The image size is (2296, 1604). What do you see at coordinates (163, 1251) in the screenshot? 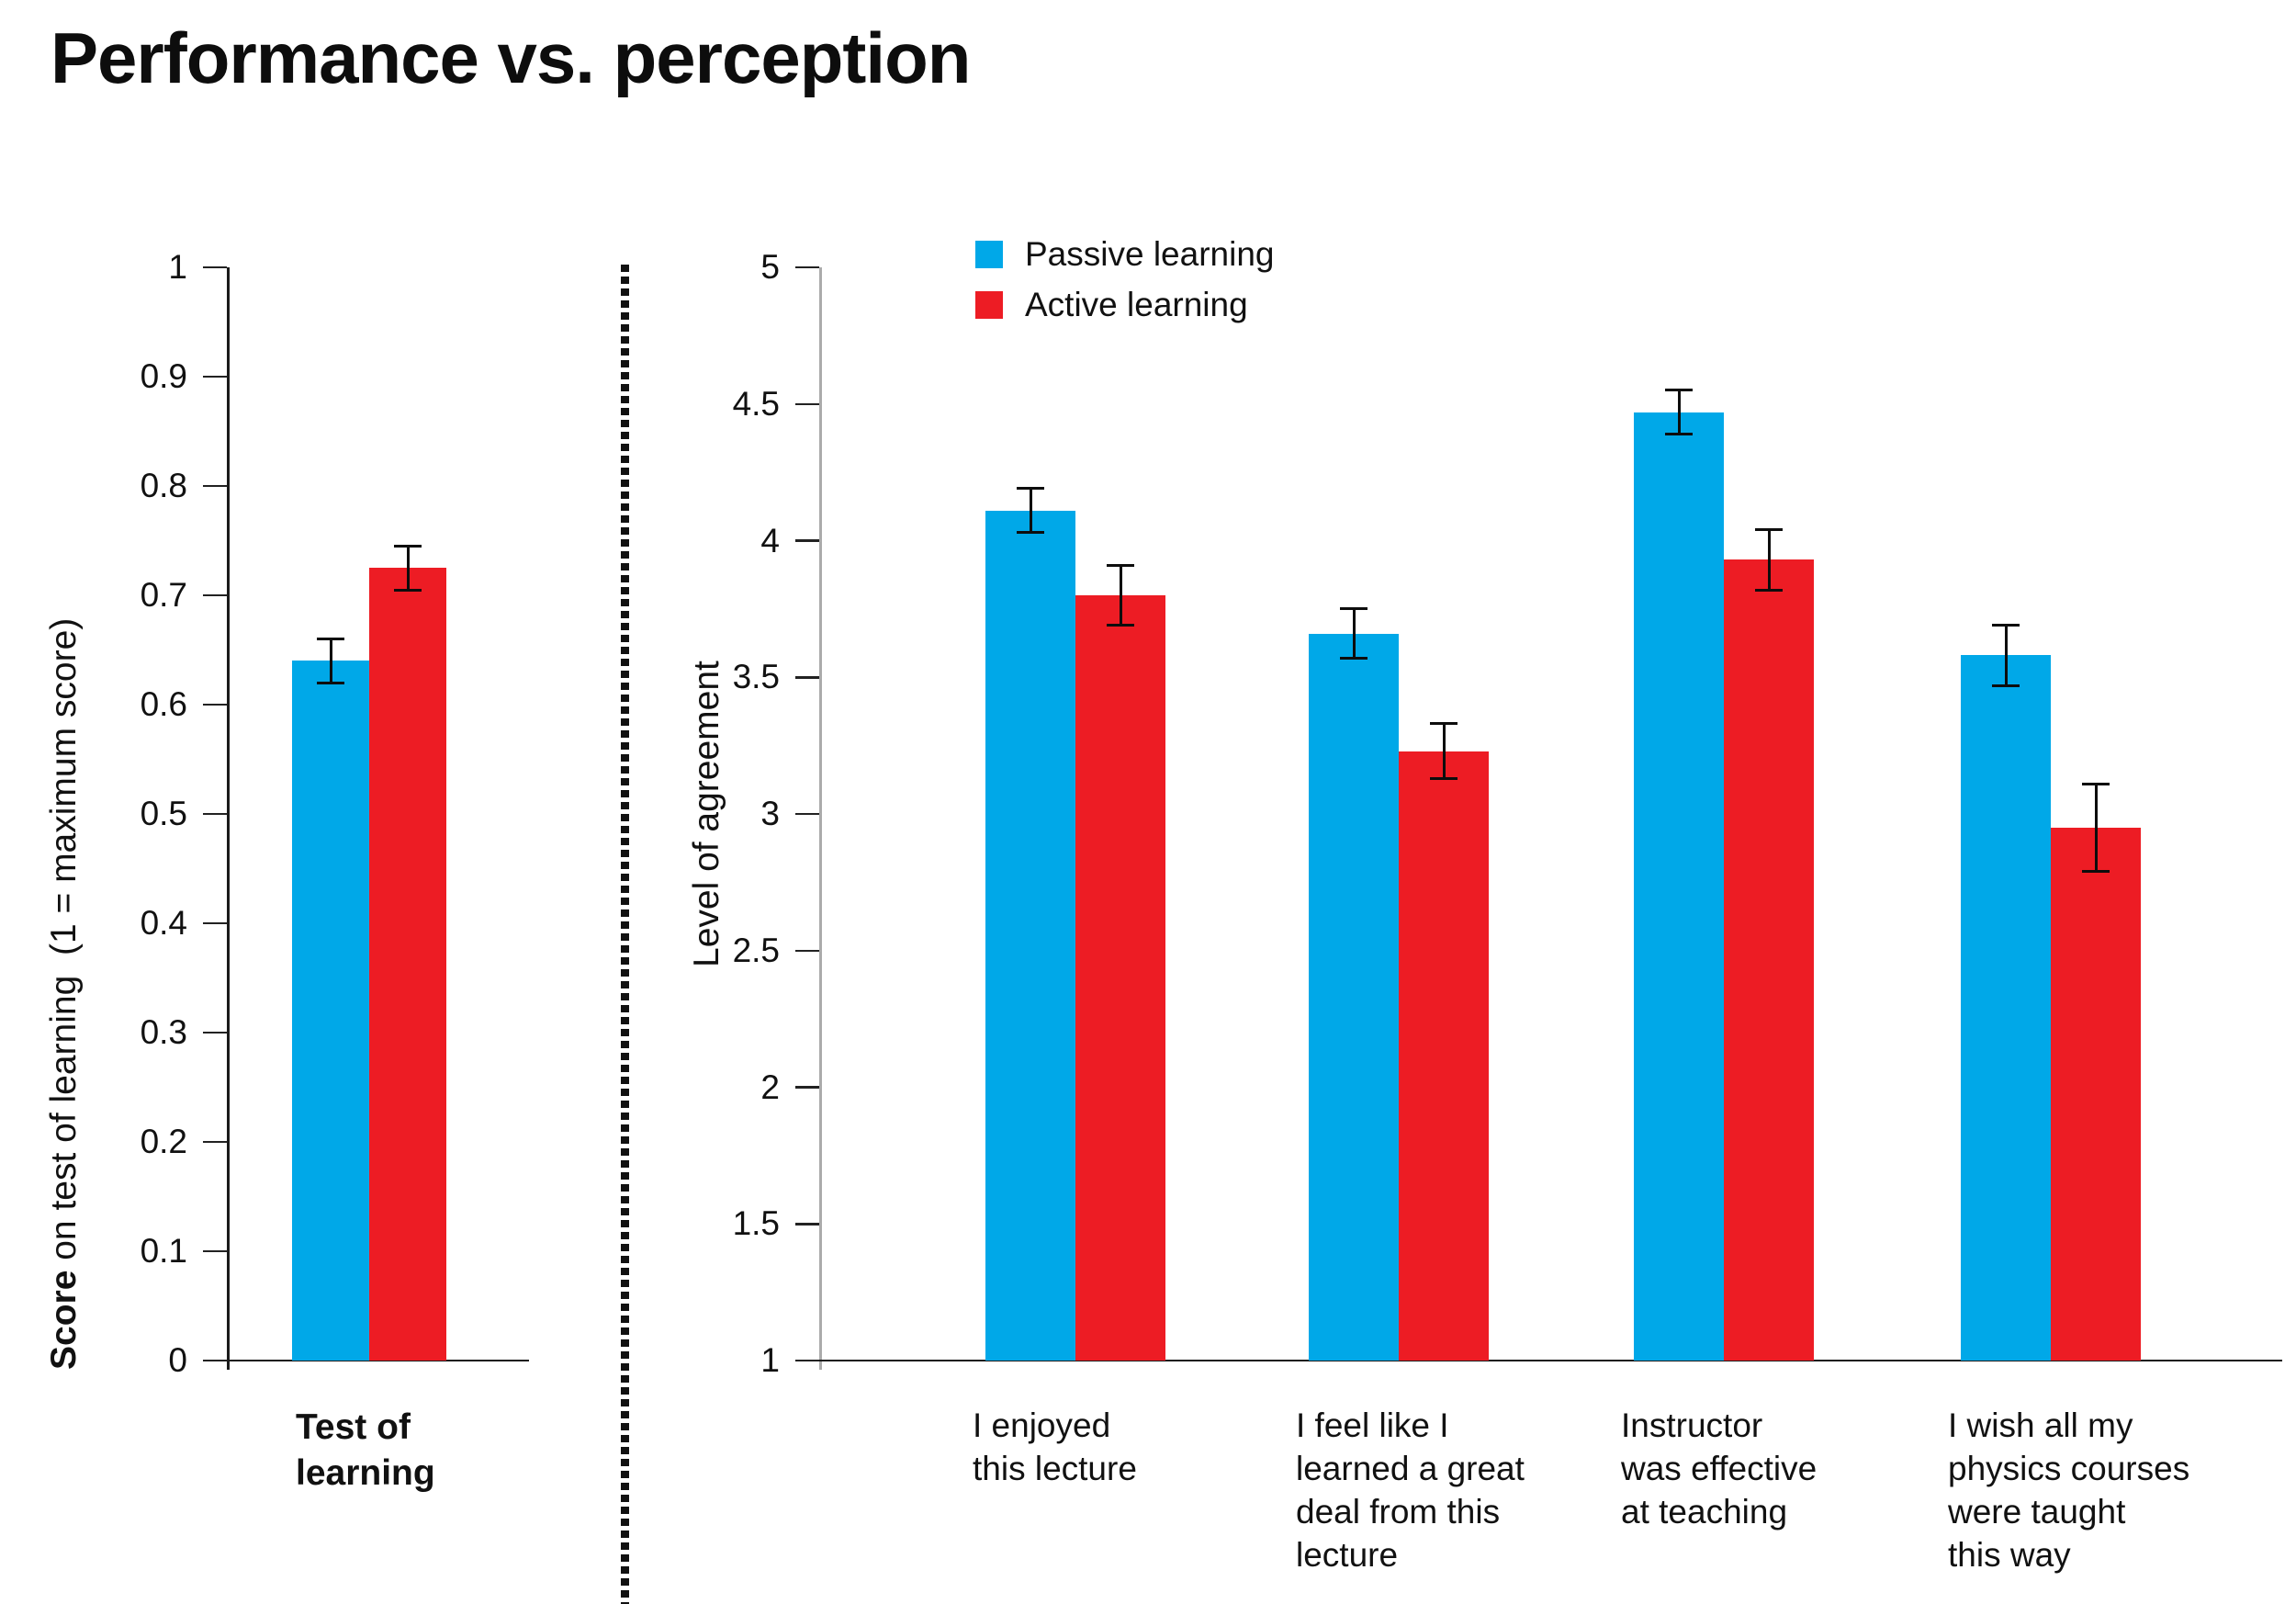
I see `y-tick-label: 0.1` at bounding box center [163, 1251].